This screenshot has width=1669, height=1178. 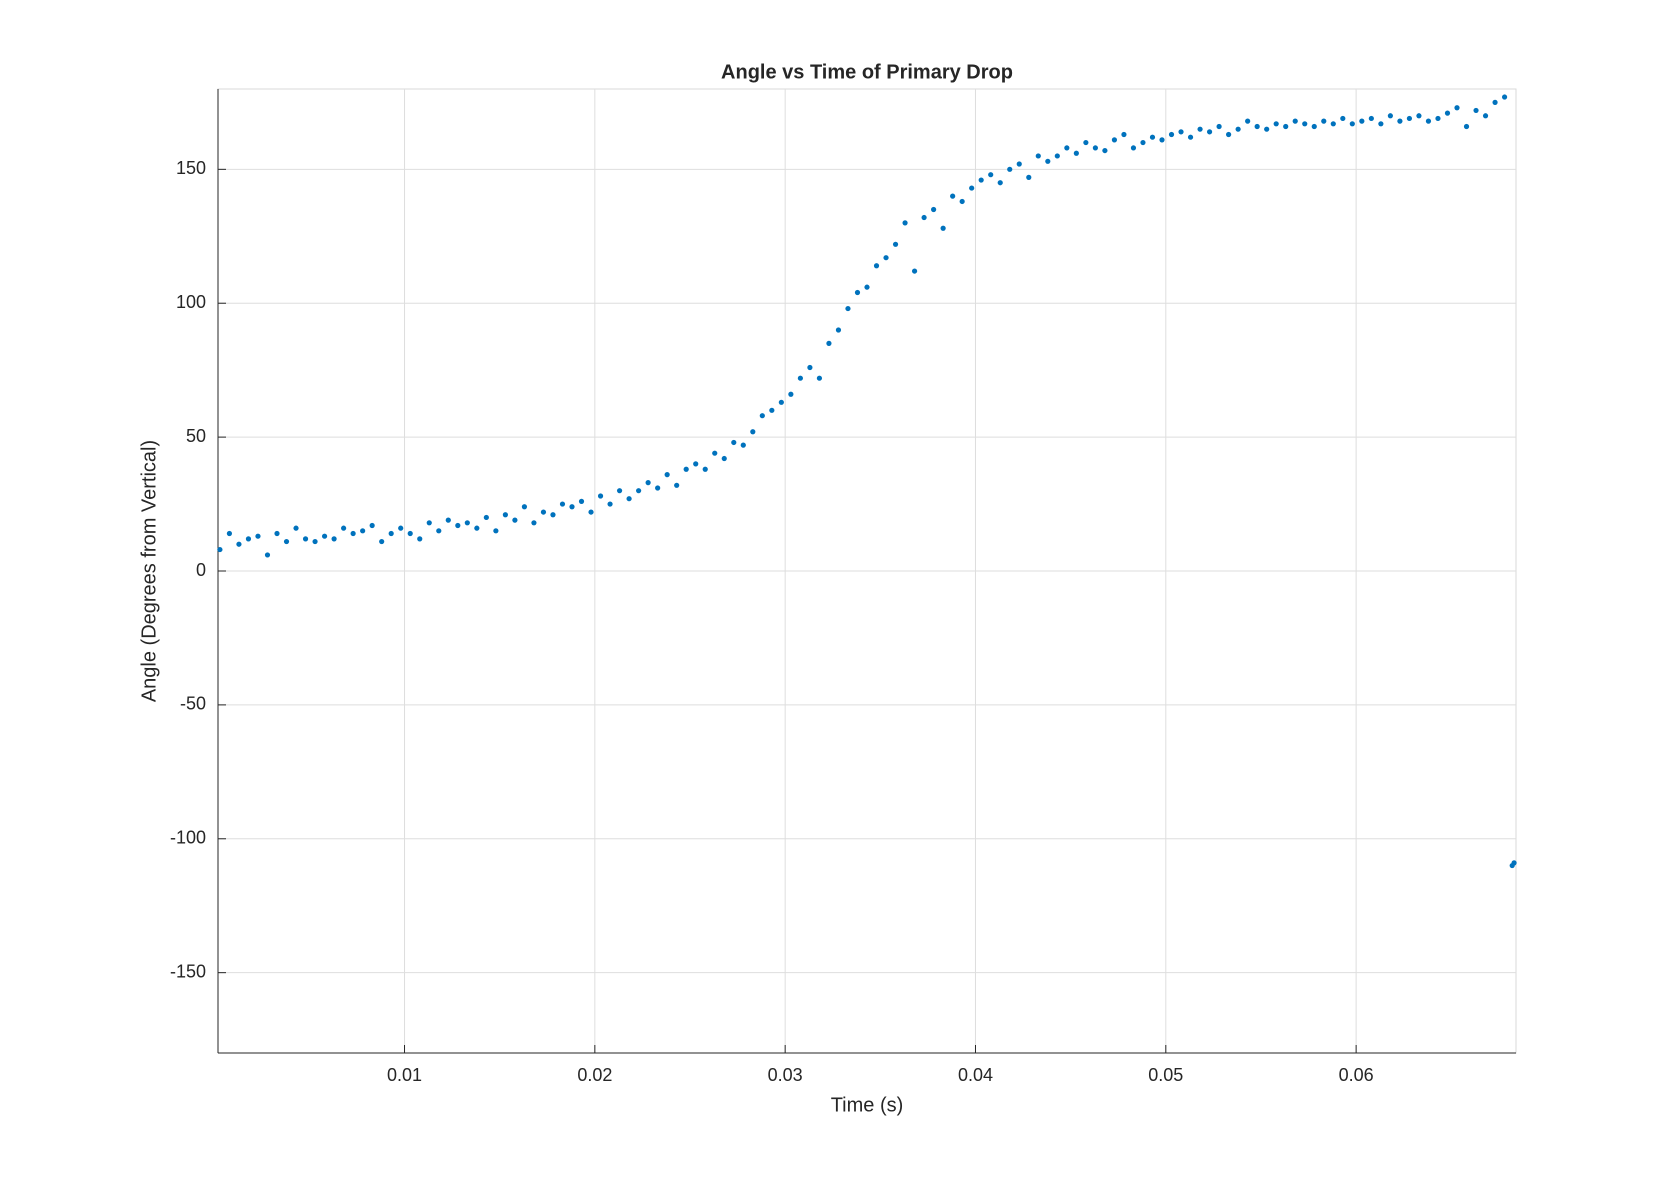 I want to click on y-tick-label: -50, so click(x=193, y=704).